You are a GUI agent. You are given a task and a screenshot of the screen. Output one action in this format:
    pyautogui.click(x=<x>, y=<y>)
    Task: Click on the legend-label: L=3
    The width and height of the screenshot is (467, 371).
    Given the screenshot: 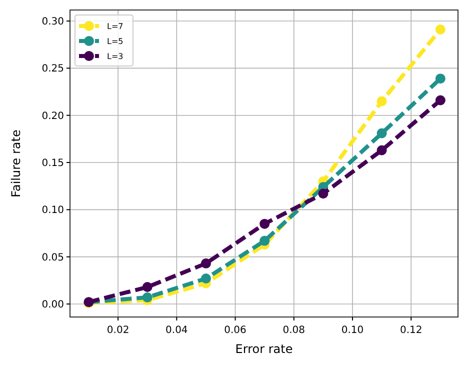 What is the action you would take?
    pyautogui.click(x=115, y=56)
    